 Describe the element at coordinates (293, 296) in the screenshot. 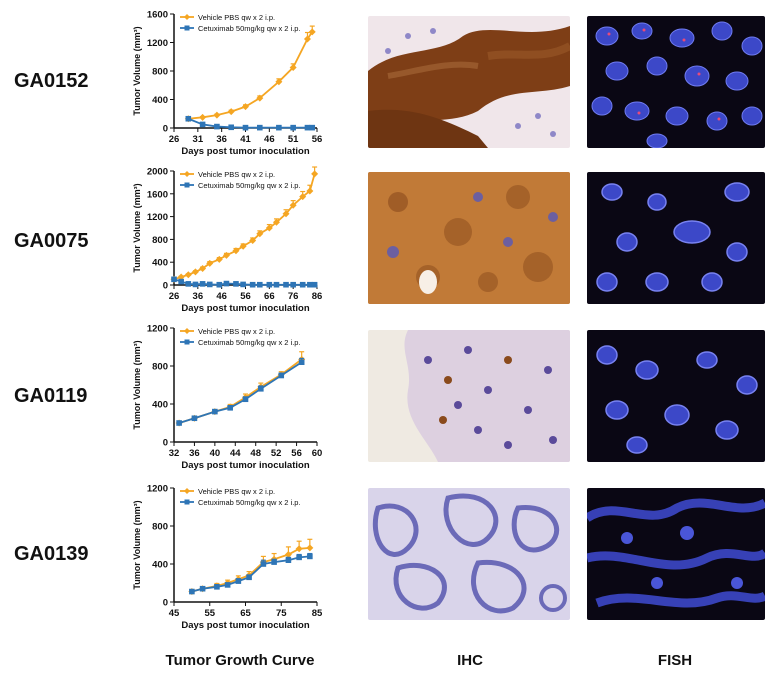

I see `x-tick-label: 76` at that location.